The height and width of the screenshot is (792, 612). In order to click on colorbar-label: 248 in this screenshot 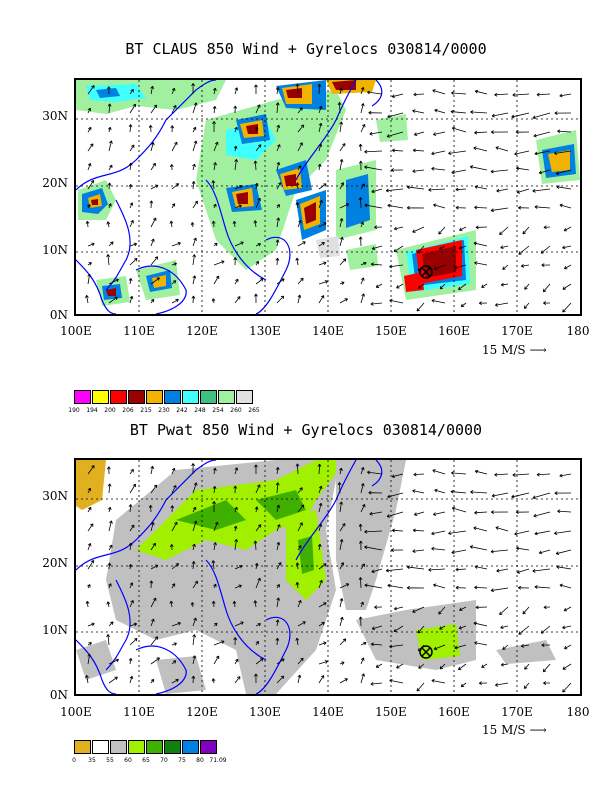, I will do `click(200, 410)`.